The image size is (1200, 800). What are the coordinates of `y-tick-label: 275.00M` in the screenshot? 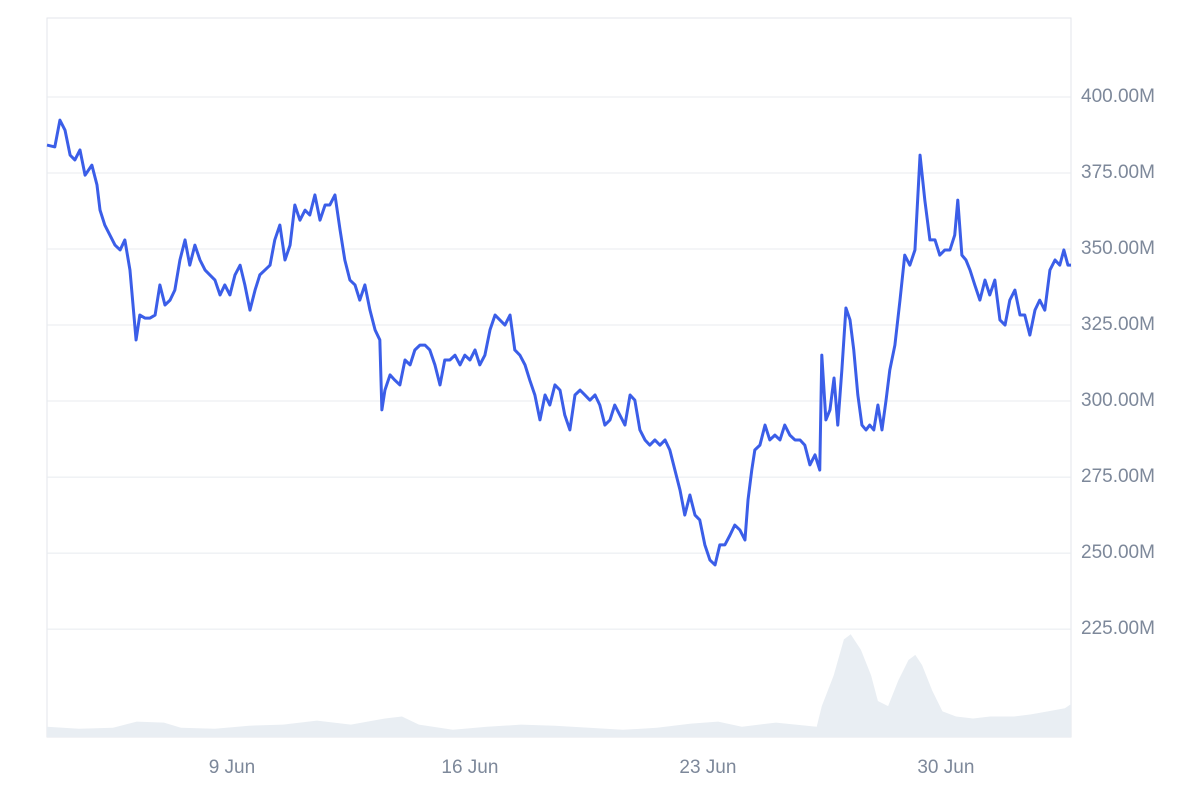 It's located at (1118, 476).